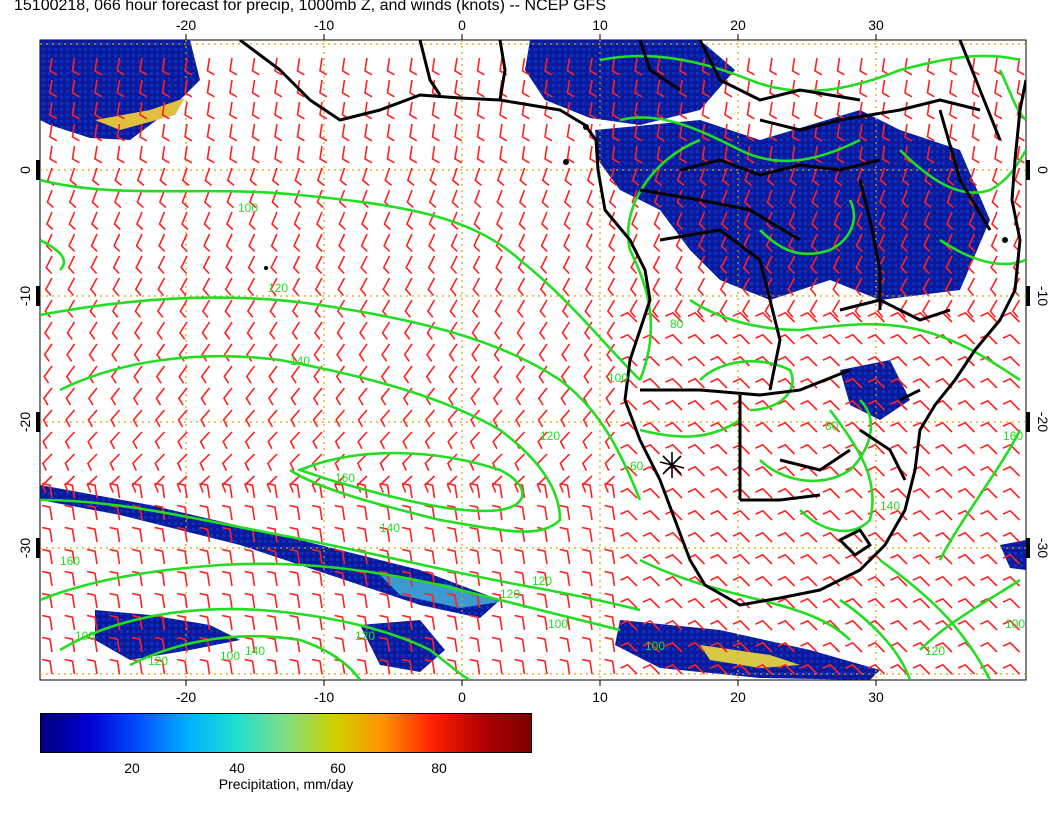 The width and height of the screenshot is (1056, 816). What do you see at coordinates (25, 422) in the screenshot?
I see `lat-tick-label-left: -20` at bounding box center [25, 422].